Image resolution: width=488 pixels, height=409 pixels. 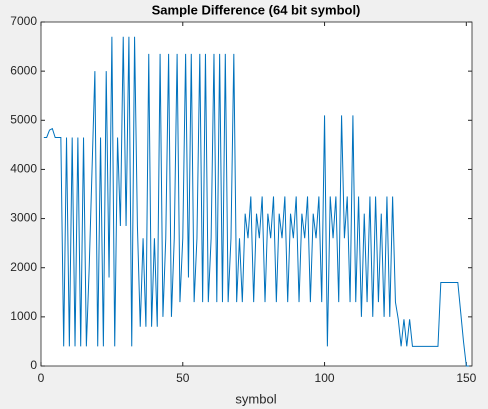 What do you see at coordinates (23, 119) in the screenshot?
I see `y-tick-label: 5000` at bounding box center [23, 119].